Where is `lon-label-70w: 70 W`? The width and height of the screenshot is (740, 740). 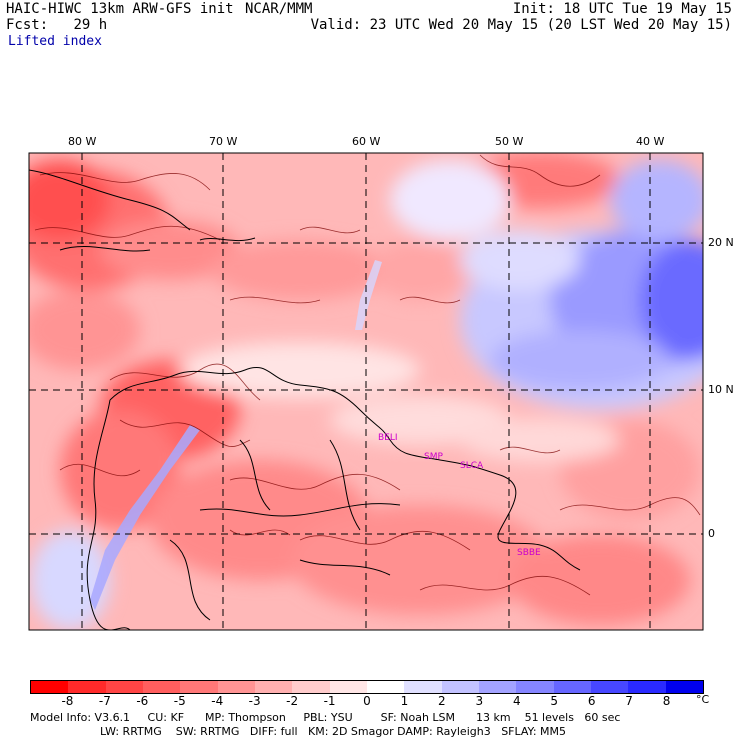 lon-label-70w: 70 W is located at coordinates (223, 141).